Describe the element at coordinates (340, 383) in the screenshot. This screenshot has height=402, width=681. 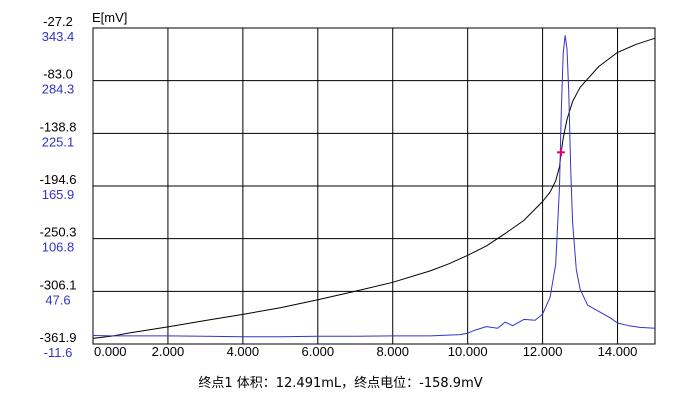
I see `endpoint-summary: 终点1 体积：12.491mL，终点电位：-158.9mV` at that location.